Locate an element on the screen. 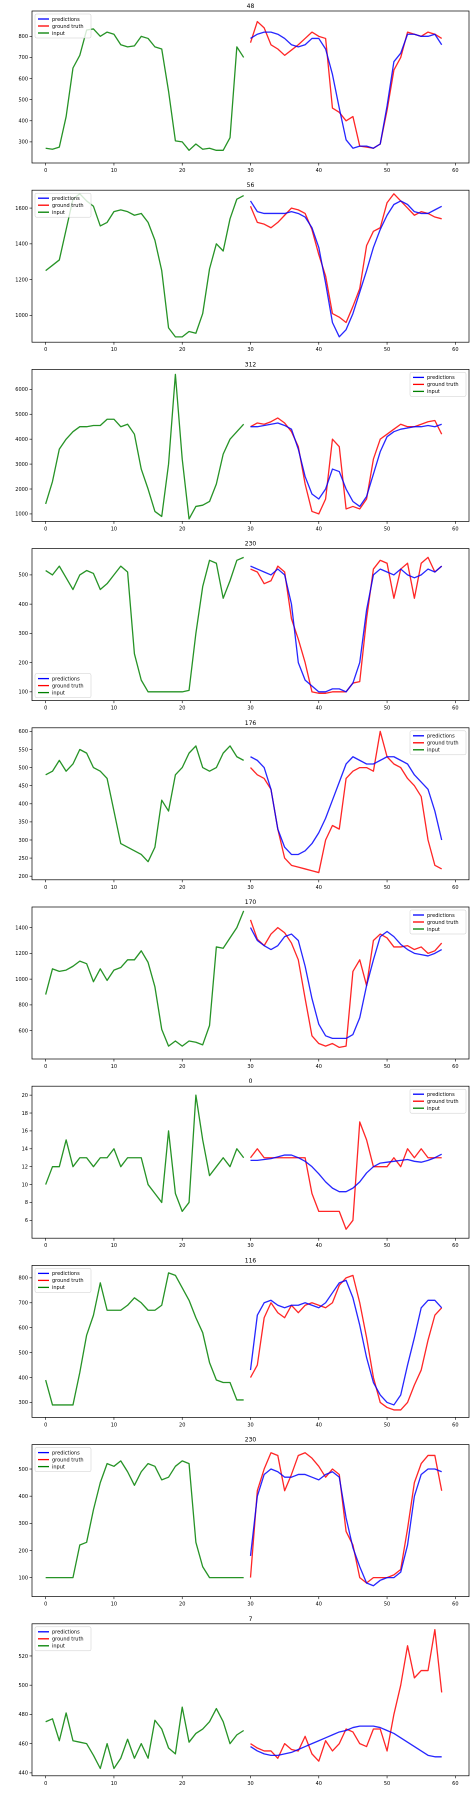 Image resolution: width=474 pixels, height=1797 pixels. y-tick-label: 1400 is located at coordinates (21, 245).